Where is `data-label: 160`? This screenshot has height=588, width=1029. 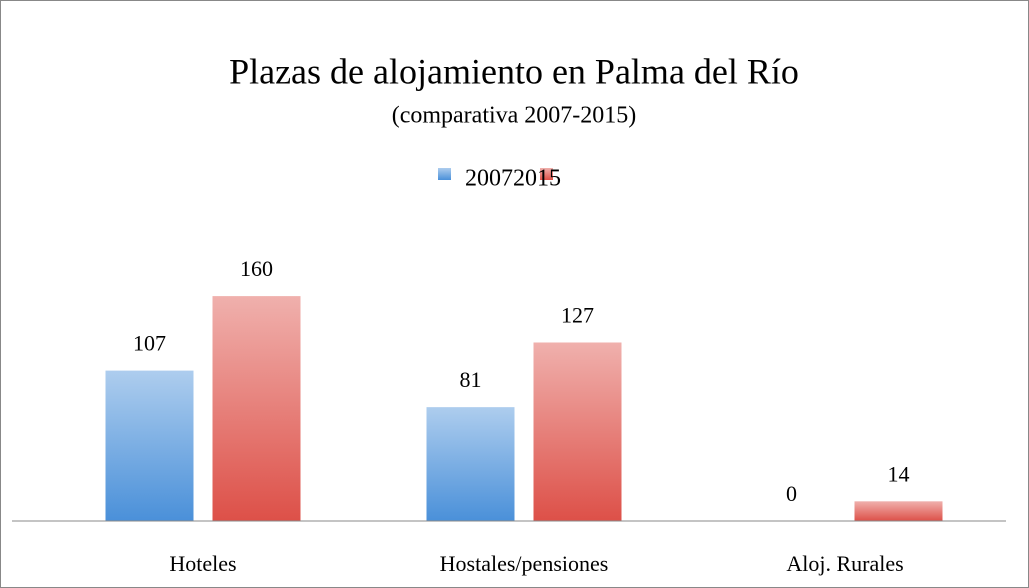 data-label: 160 is located at coordinates (256, 268).